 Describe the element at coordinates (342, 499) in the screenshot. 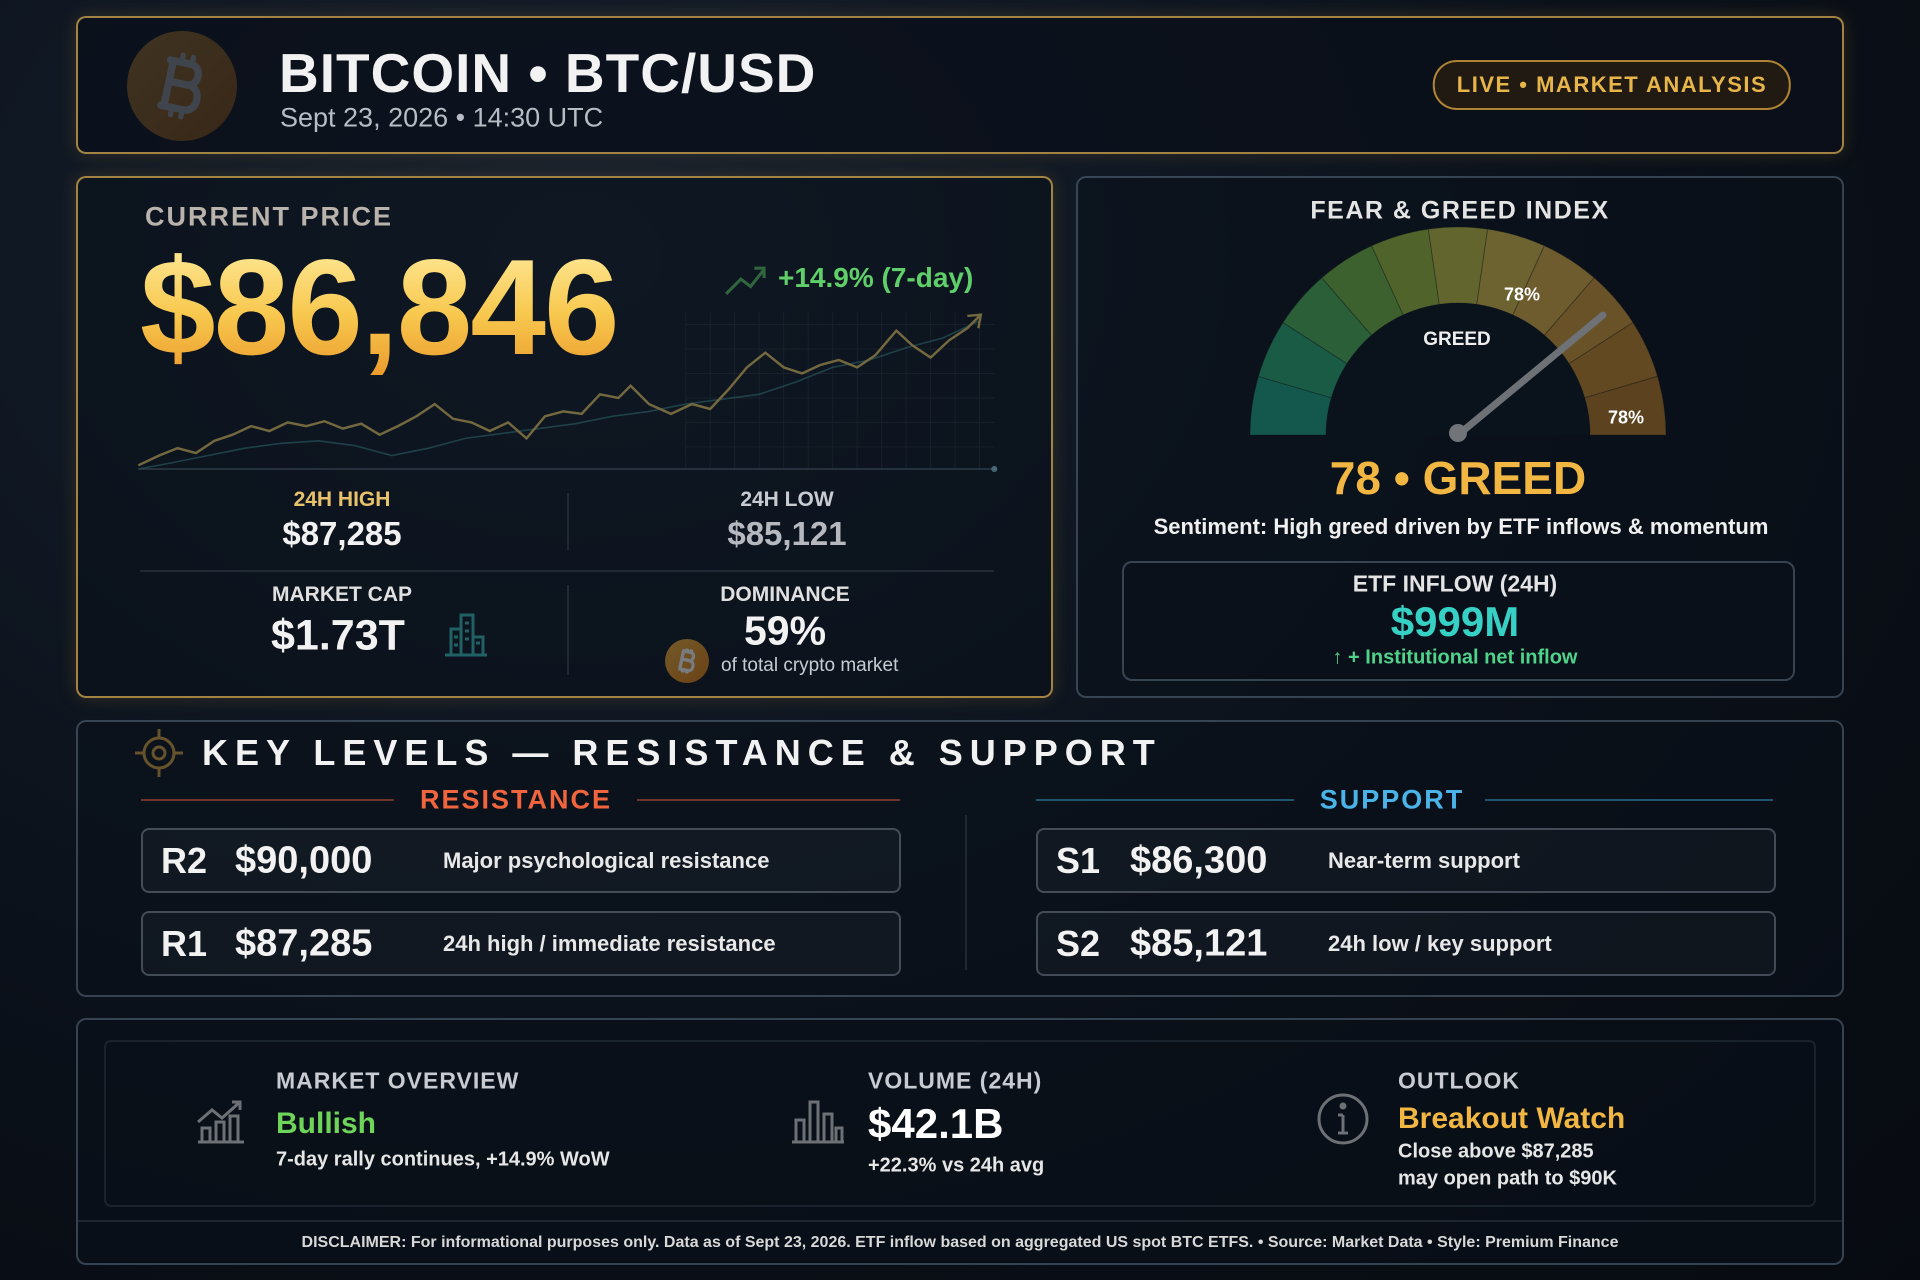

I see `high-label: 24H HIGH` at that location.